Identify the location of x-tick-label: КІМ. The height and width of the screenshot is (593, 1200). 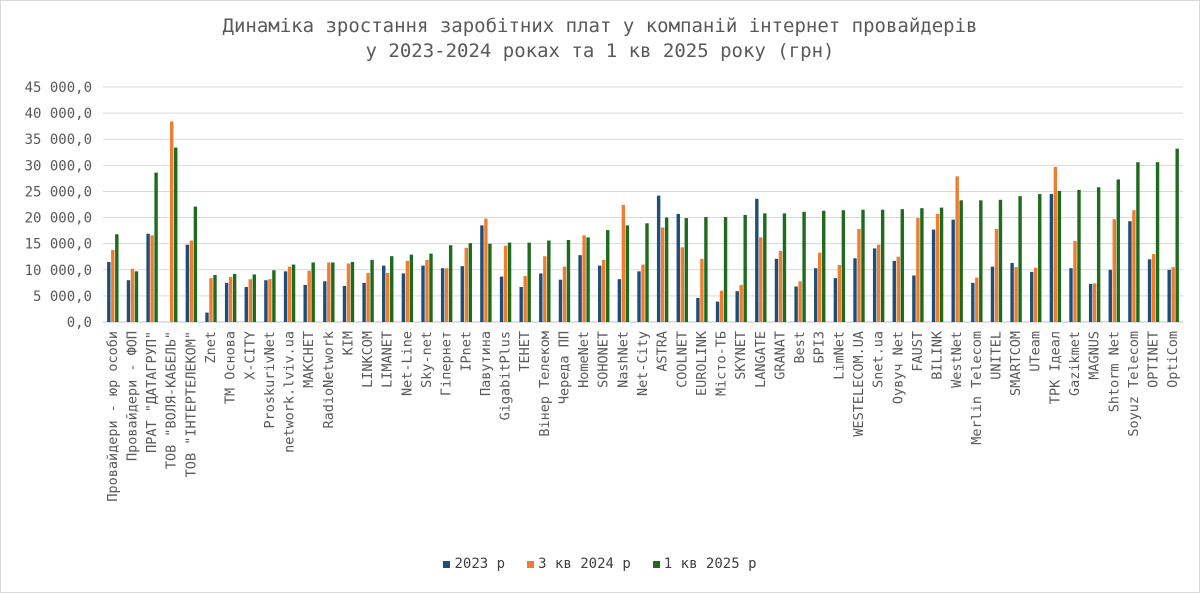
(348, 343).